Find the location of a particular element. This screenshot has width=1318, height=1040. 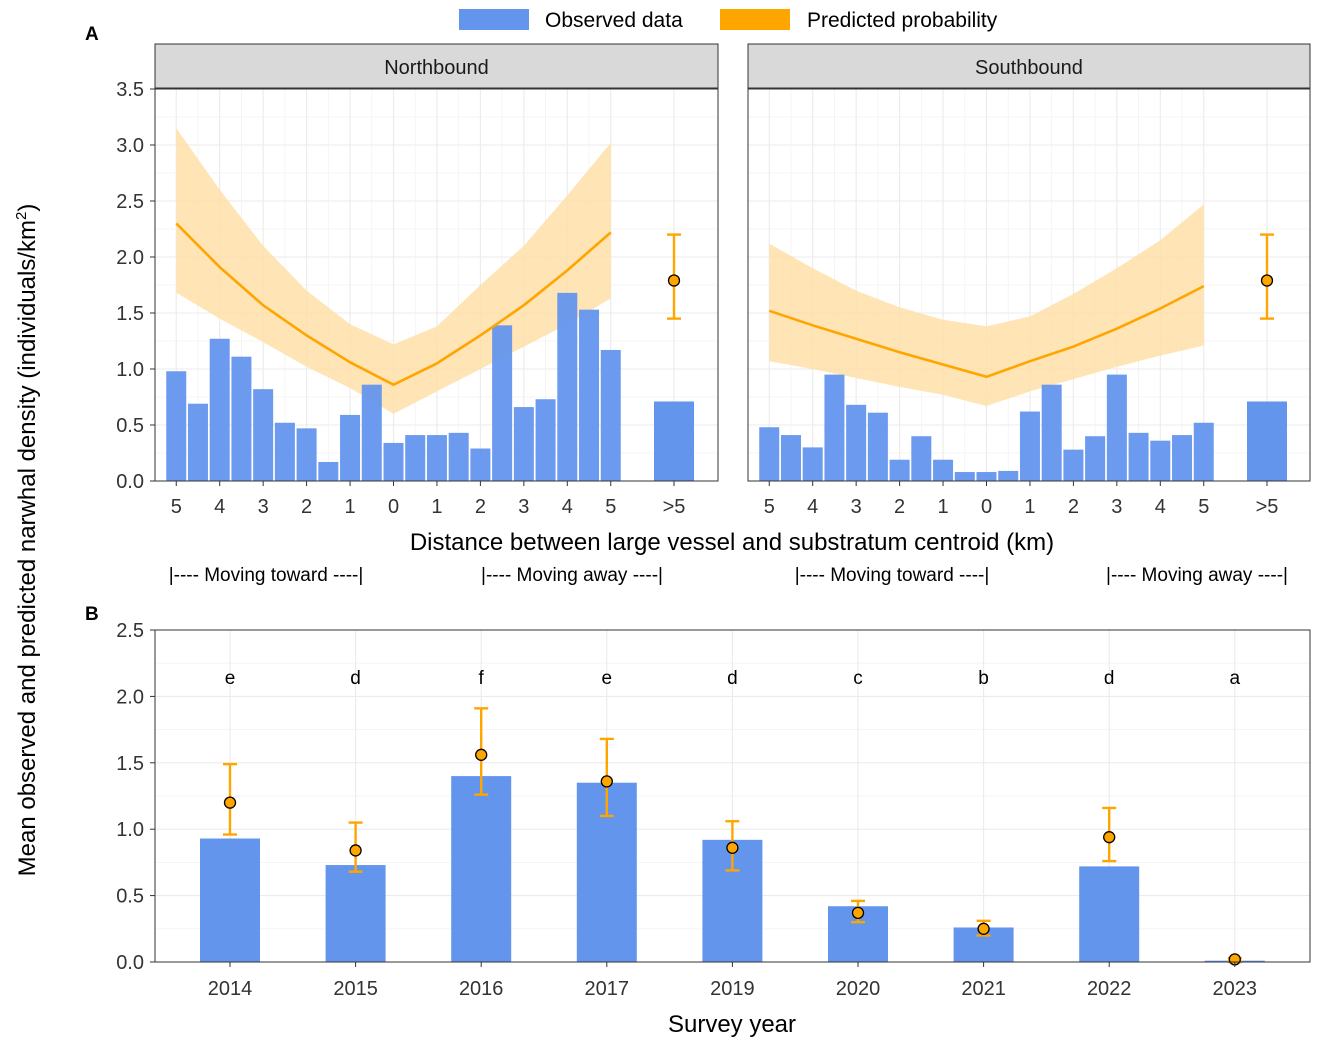

year-point-2021 is located at coordinates (983, 928).